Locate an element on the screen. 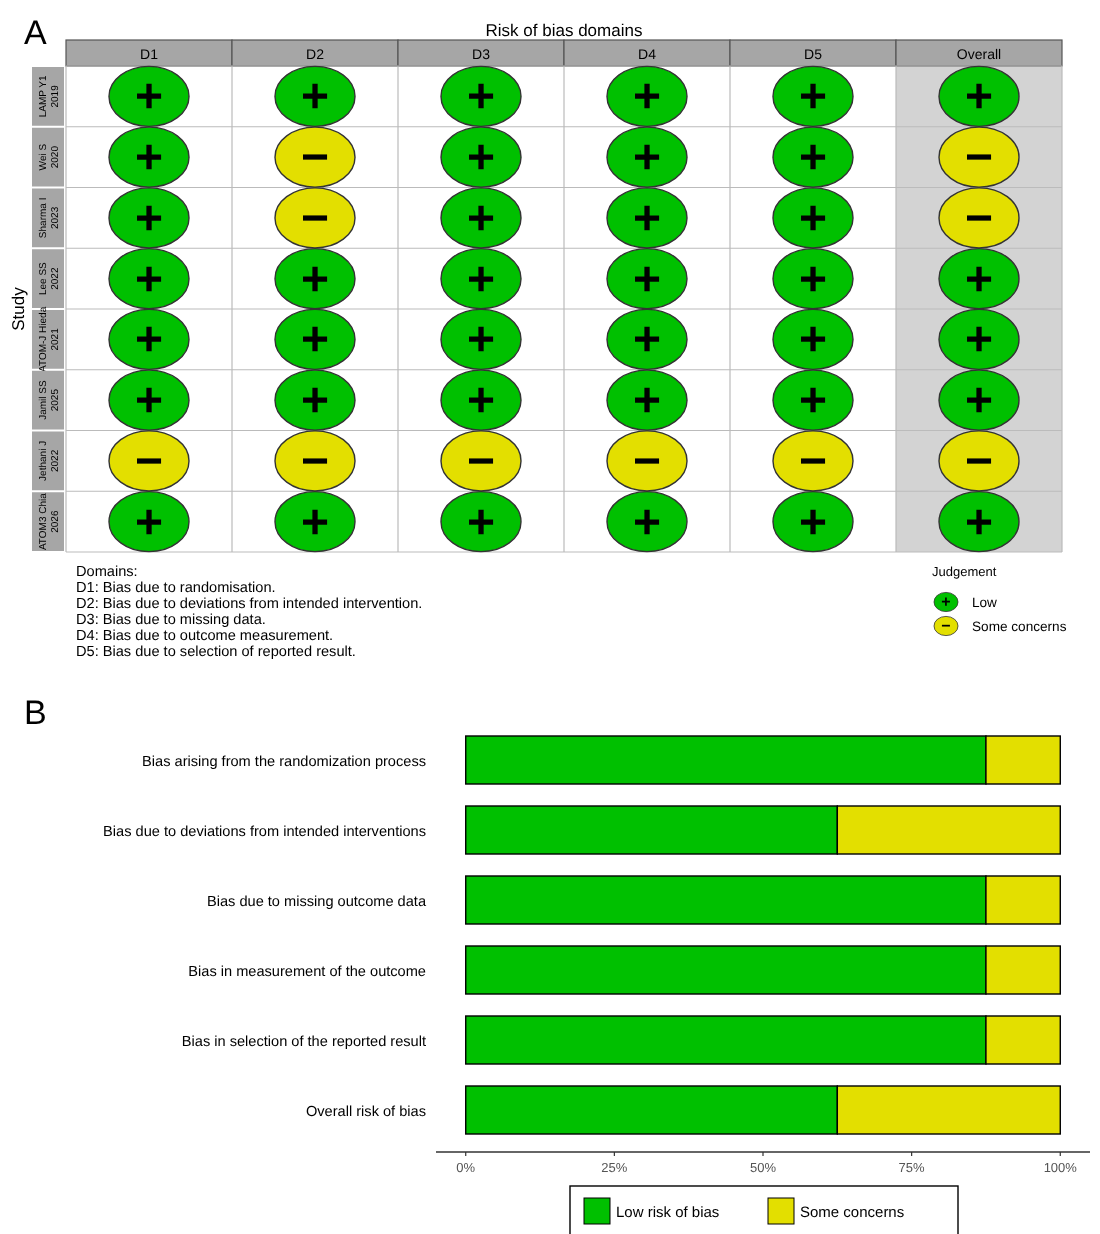 The width and height of the screenshot is (1100, 1234). y-axis-title: Study is located at coordinates (18, 308).